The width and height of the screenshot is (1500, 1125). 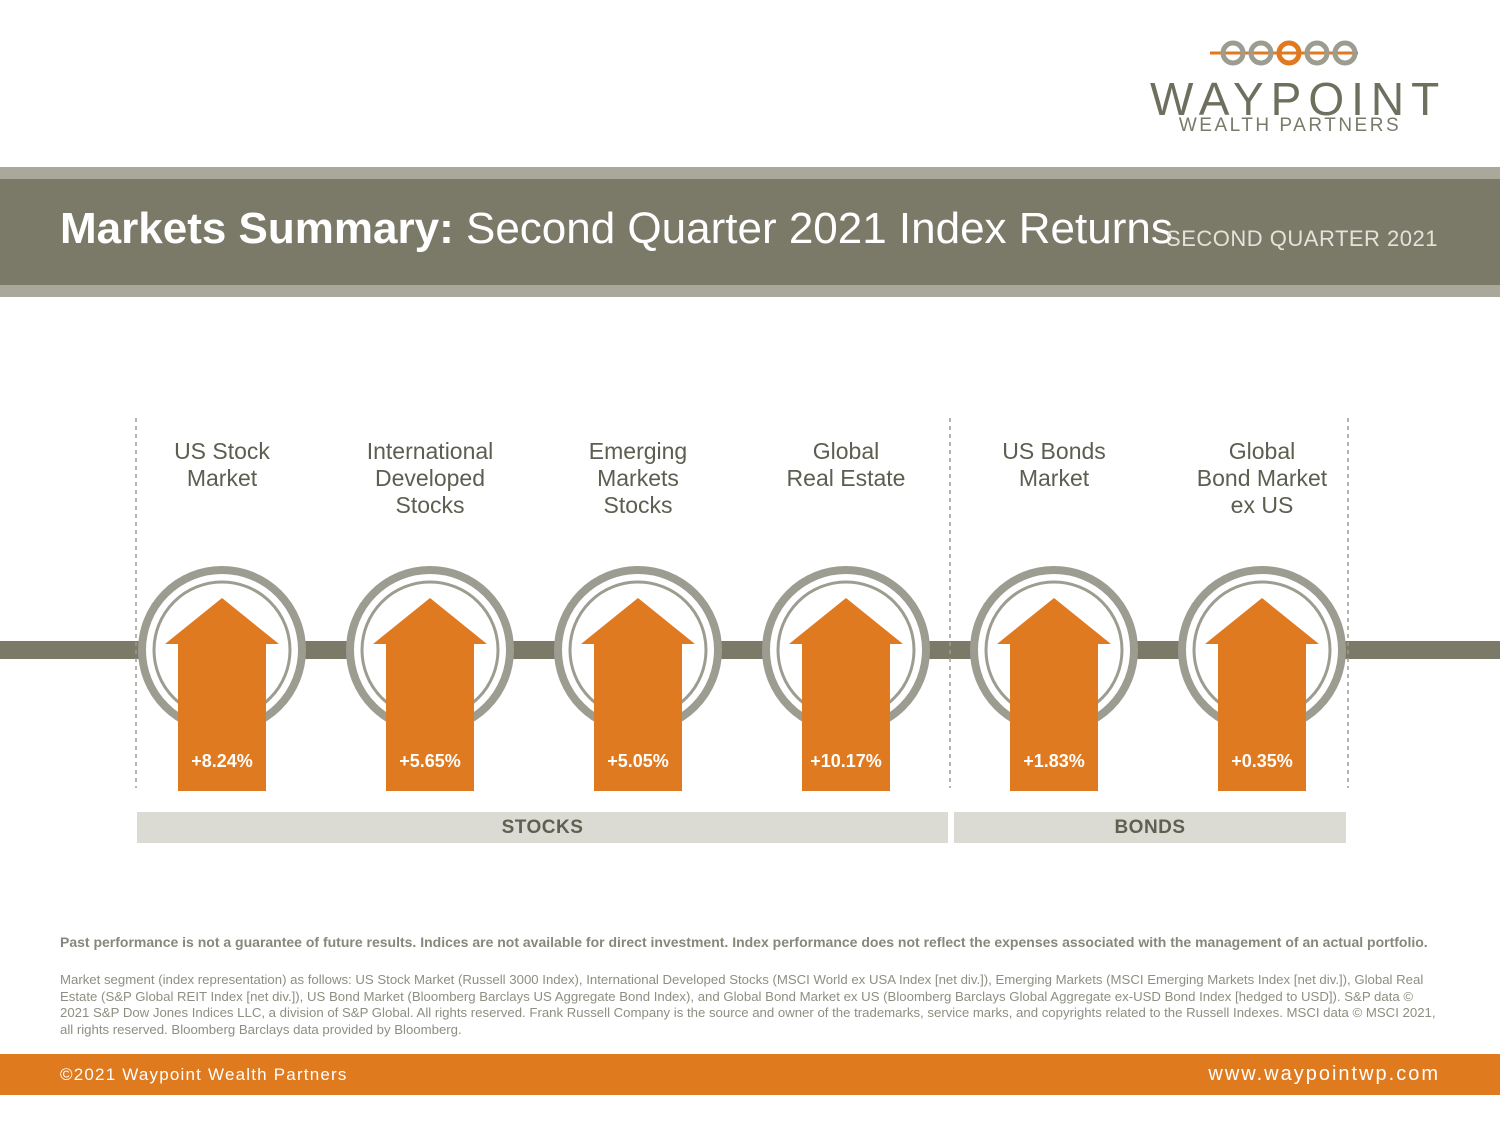 I want to click on category-label-5: Global Bond Market ex US, so click(x=1262, y=478).